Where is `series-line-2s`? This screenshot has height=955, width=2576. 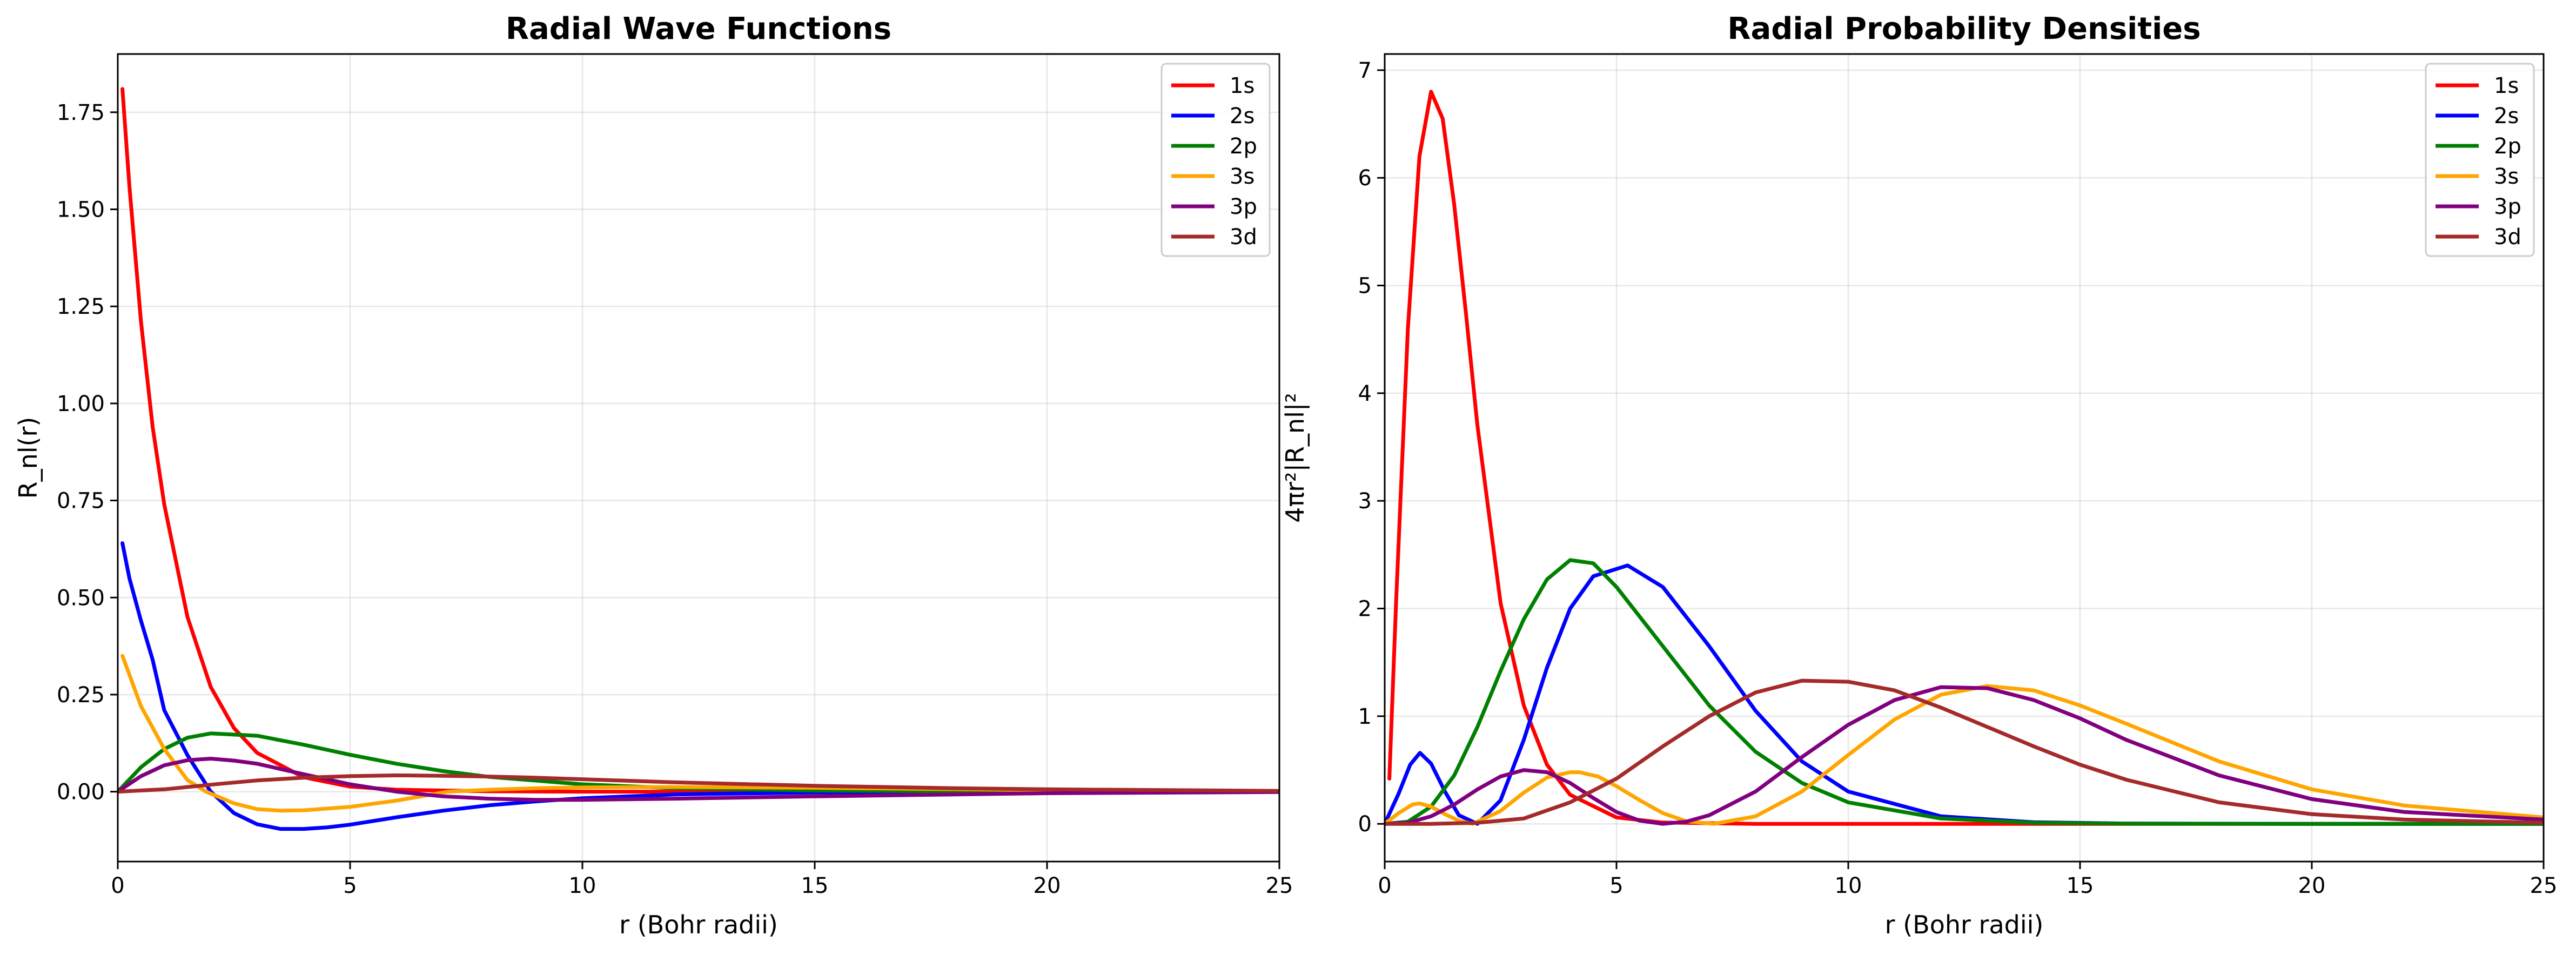 series-line-2s is located at coordinates (700, 686).